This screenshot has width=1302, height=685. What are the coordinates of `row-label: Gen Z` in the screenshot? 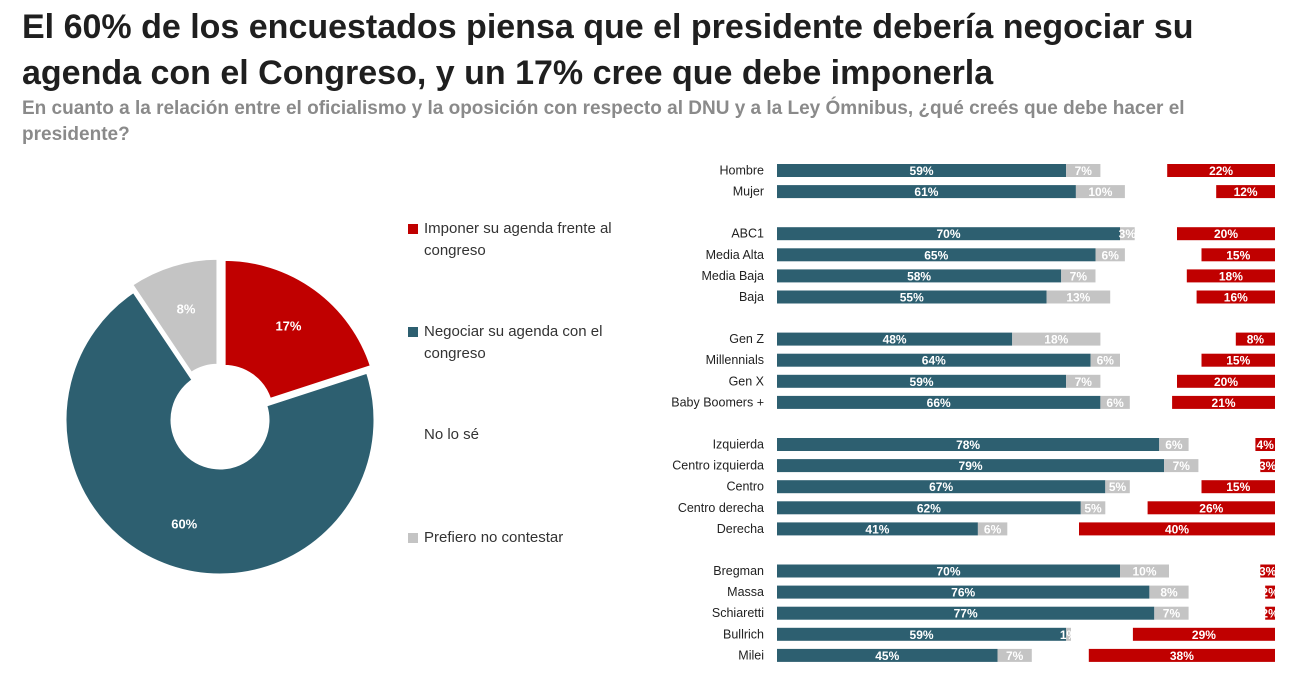 It's located at (746, 339).